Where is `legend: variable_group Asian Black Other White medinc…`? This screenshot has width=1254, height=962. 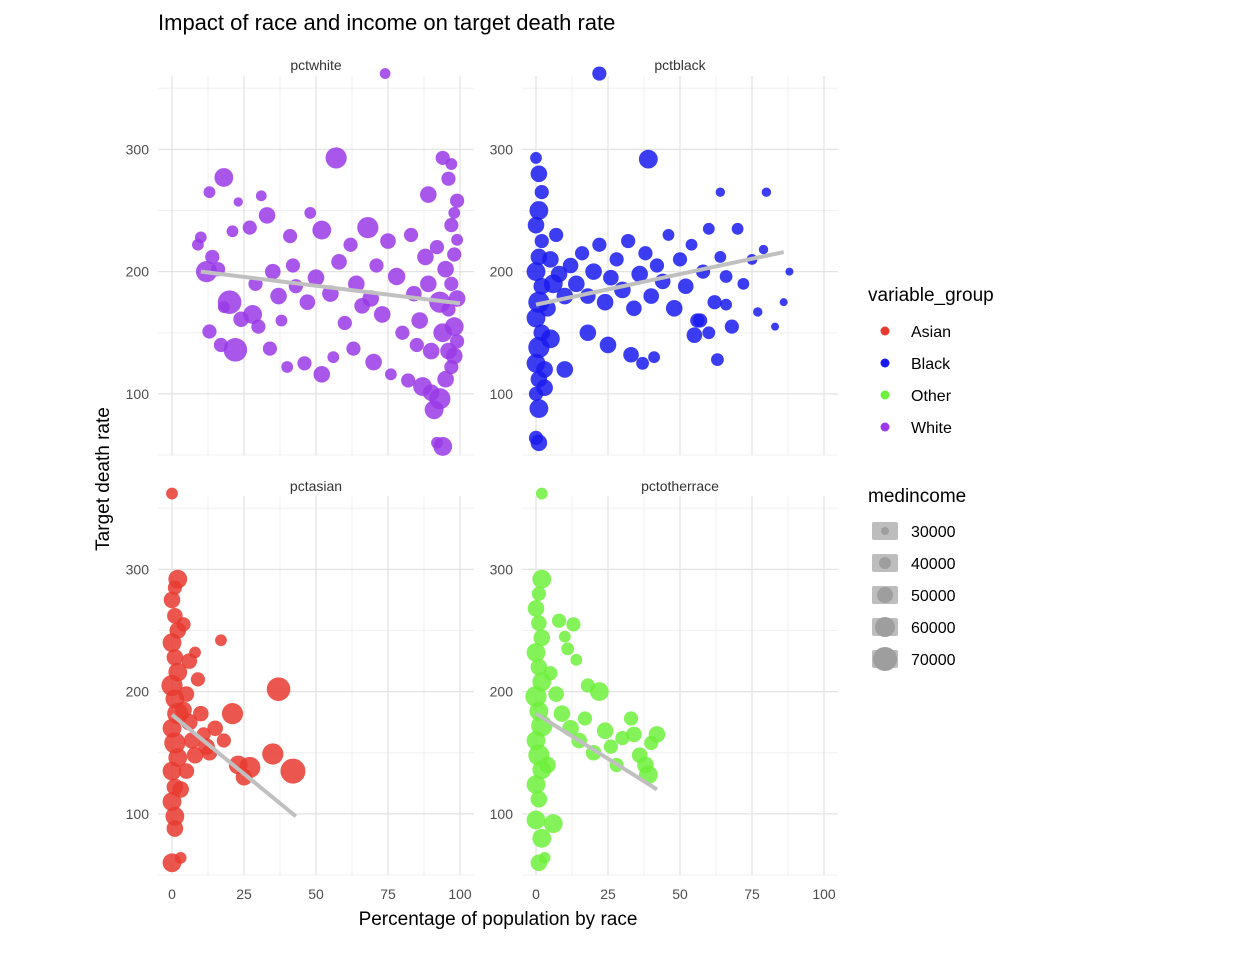 legend: variable_group Asian Black Other White medinc… is located at coordinates (931, 478).